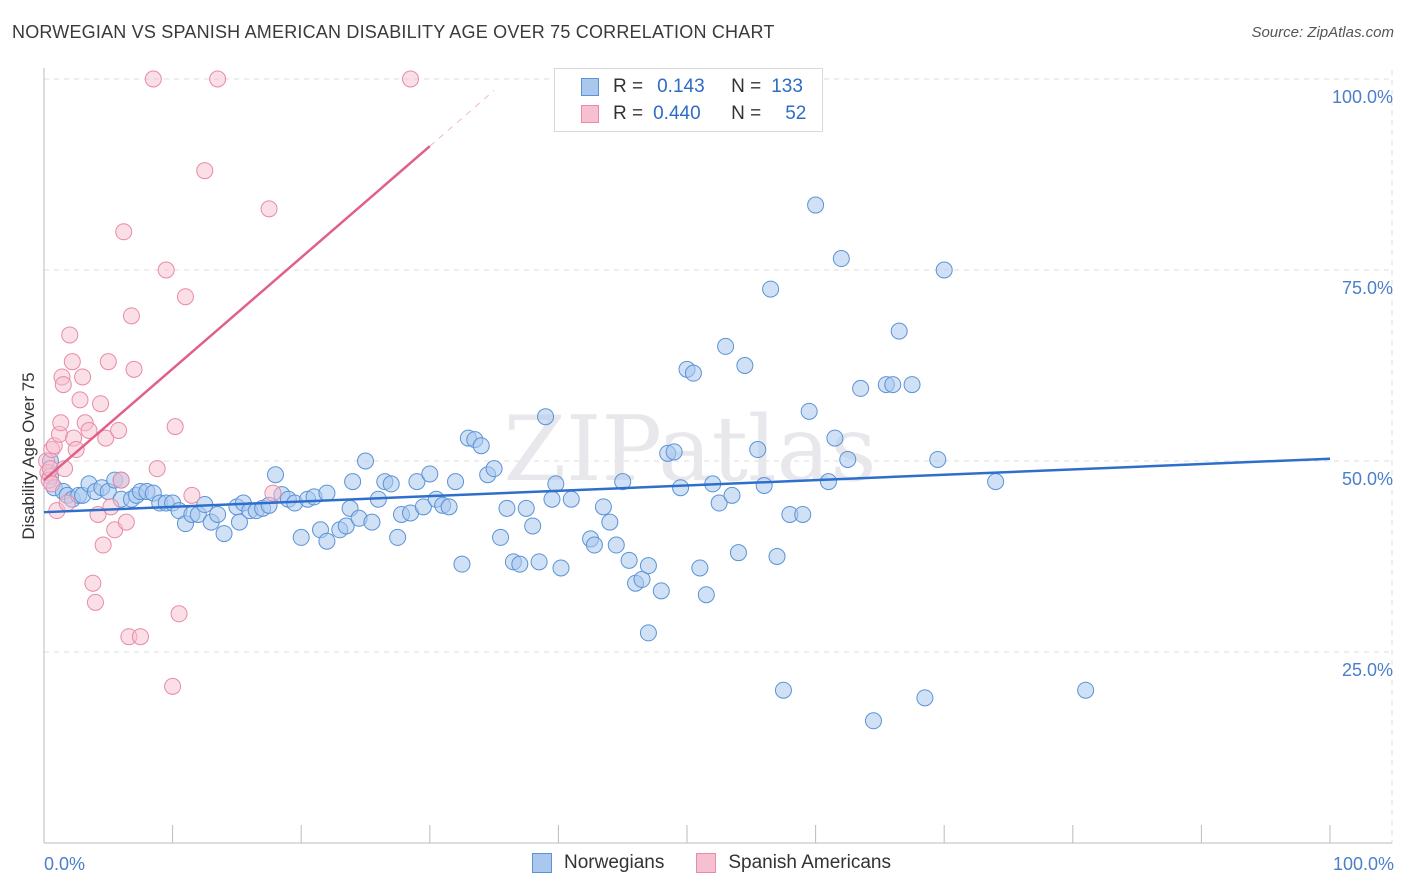  I want to click on x-tick-label-max: 100.0%, so click(1363, 864).